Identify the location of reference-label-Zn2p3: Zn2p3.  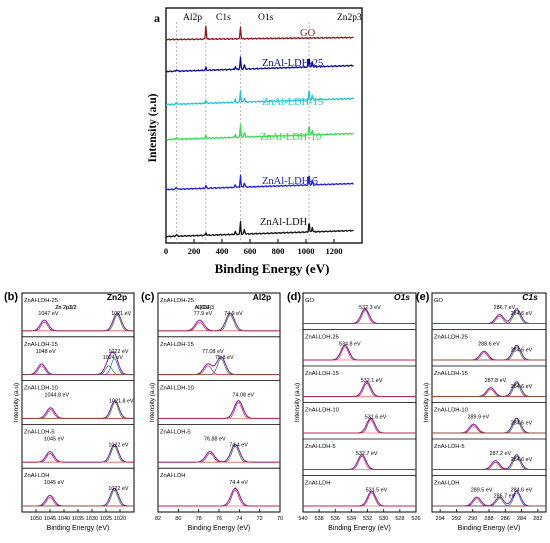
(349, 18).